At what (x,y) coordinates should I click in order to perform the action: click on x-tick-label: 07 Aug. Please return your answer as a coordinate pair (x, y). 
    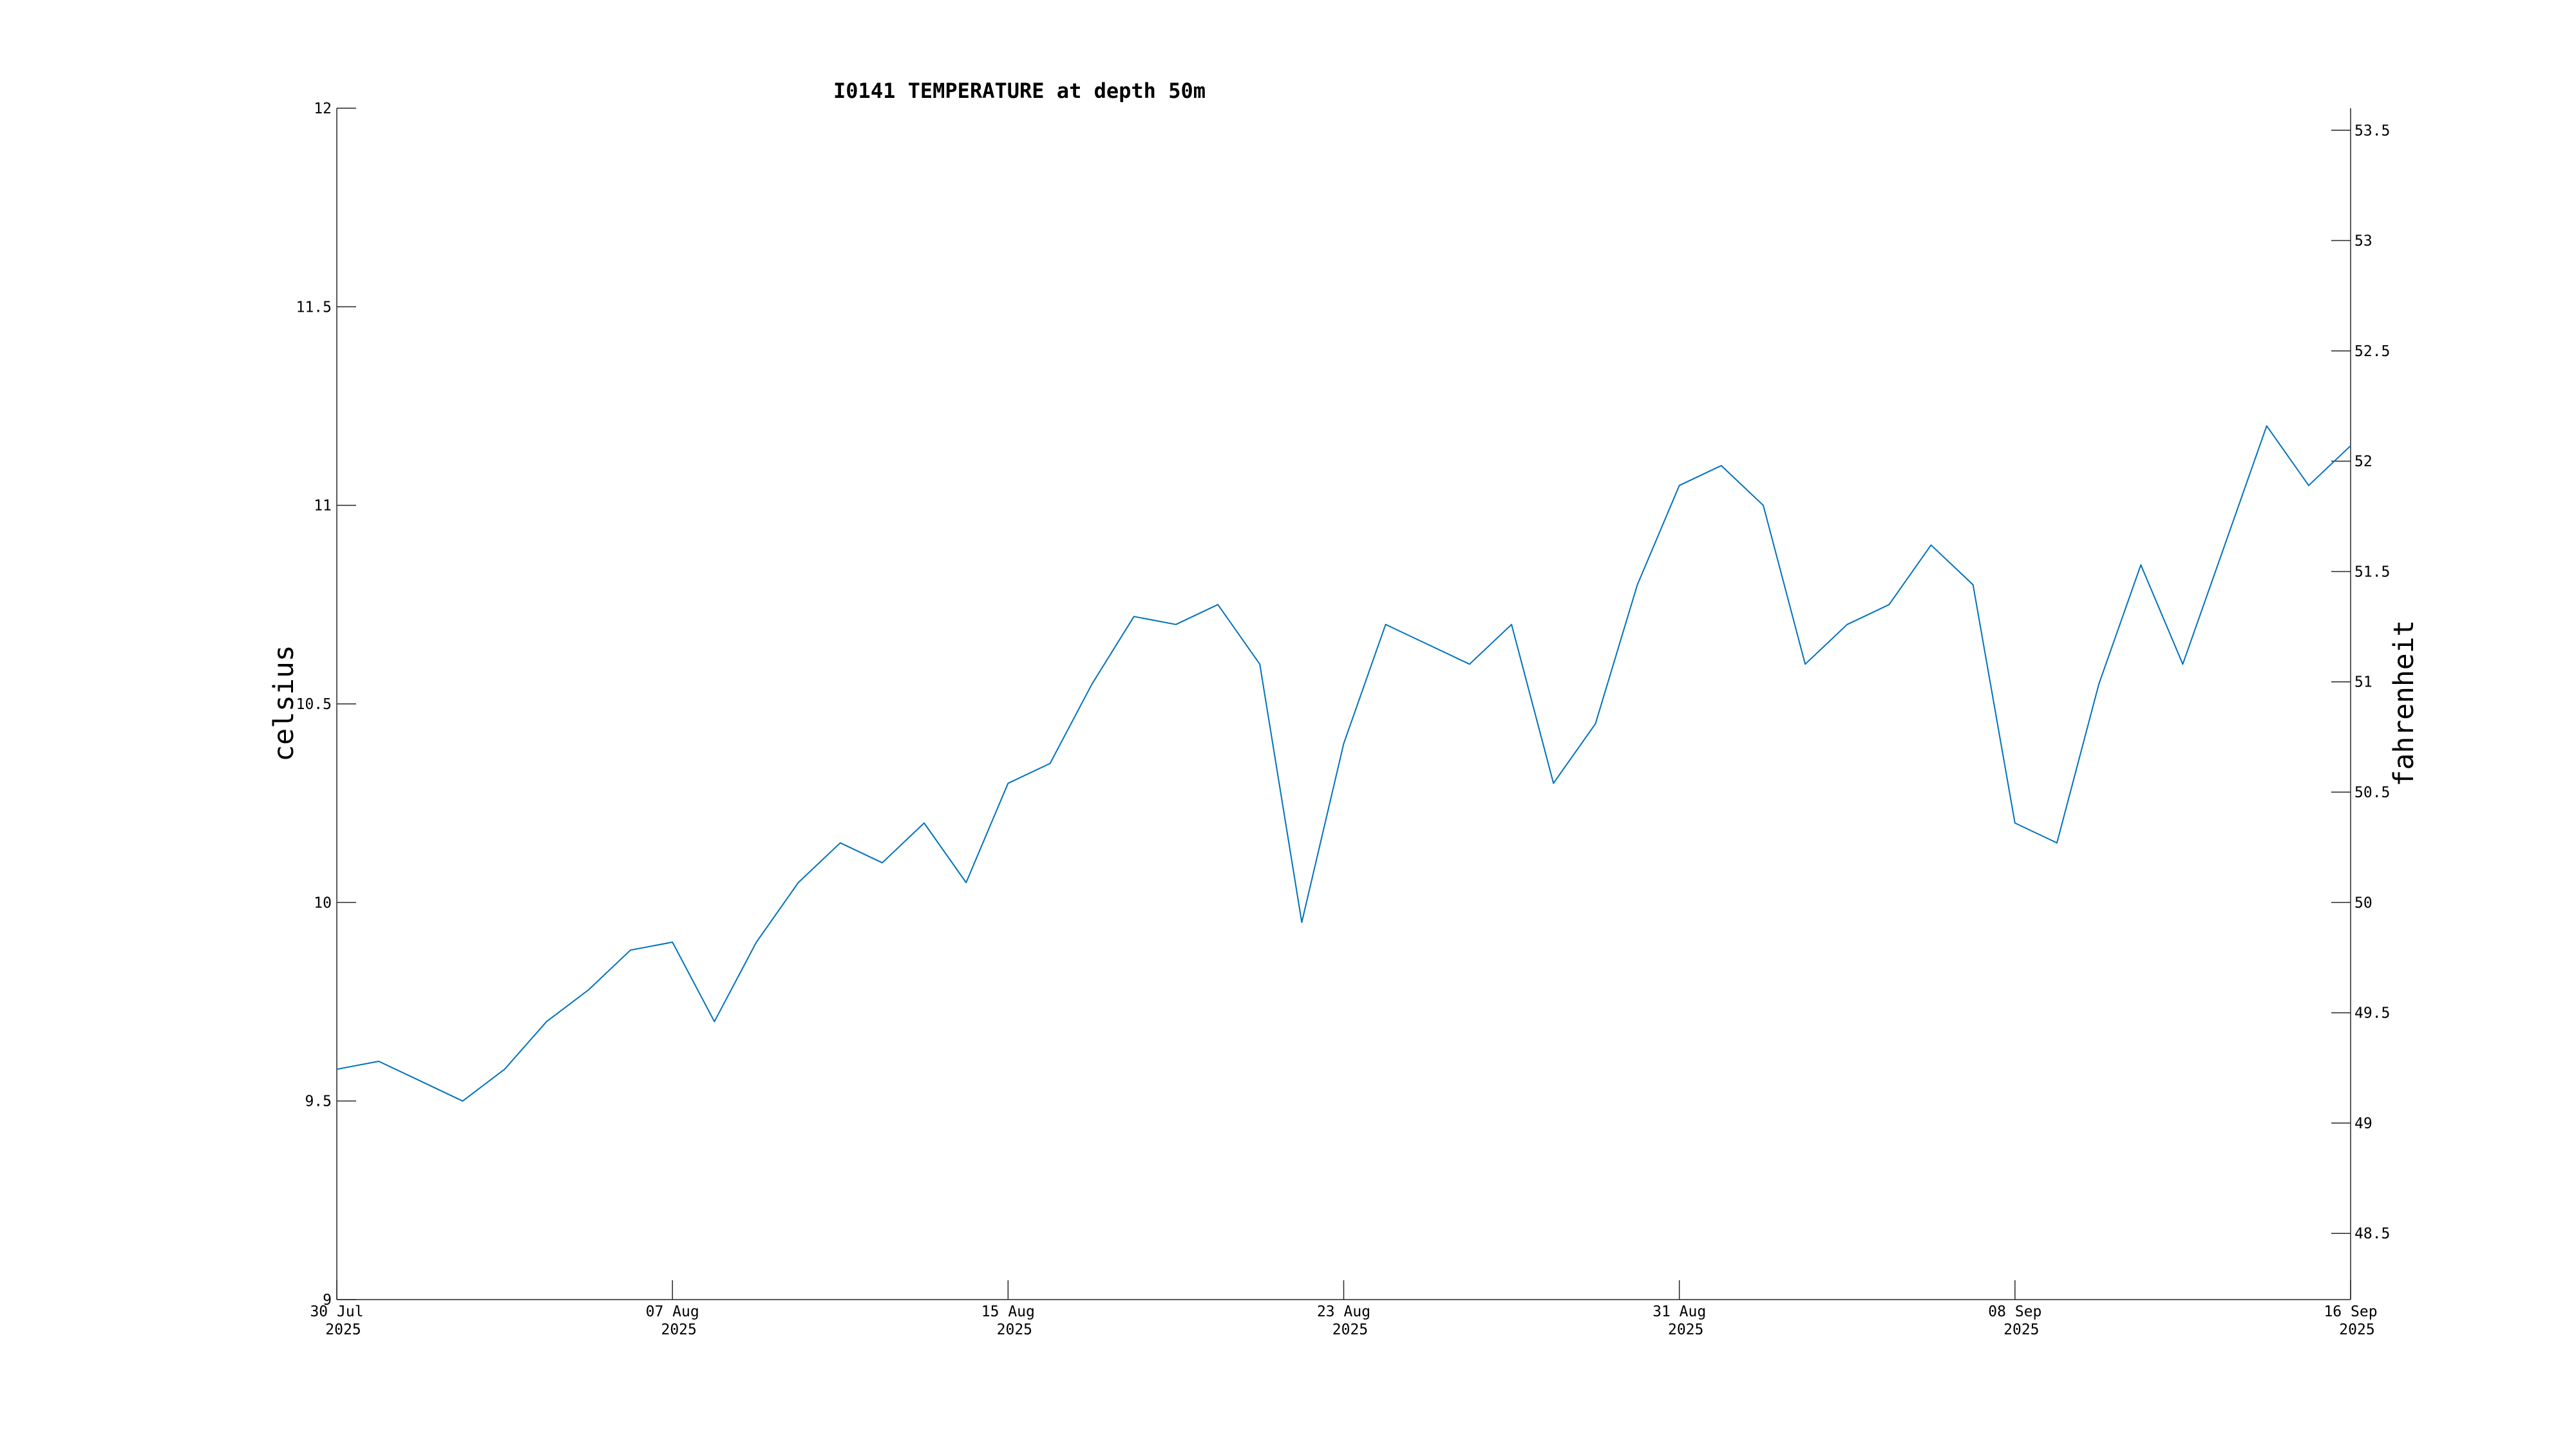
    Looking at the image, I should click on (673, 1311).